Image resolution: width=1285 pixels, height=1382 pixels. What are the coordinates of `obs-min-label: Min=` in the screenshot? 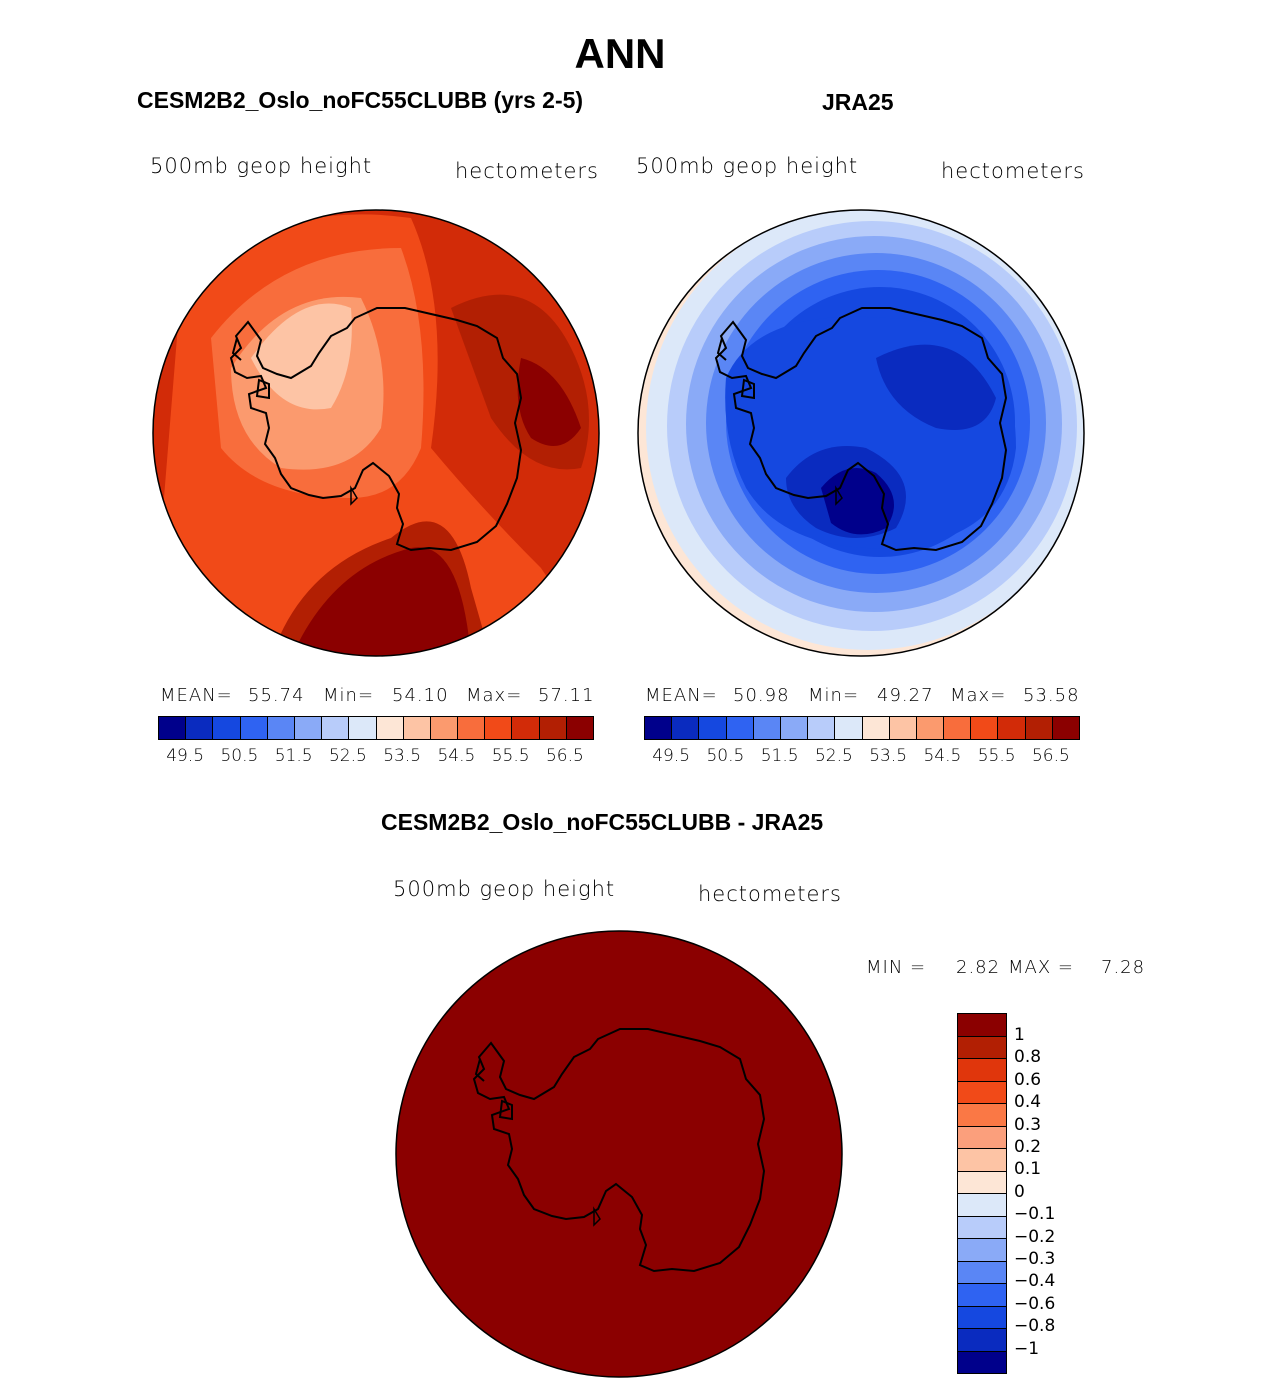 It's located at (834, 695).